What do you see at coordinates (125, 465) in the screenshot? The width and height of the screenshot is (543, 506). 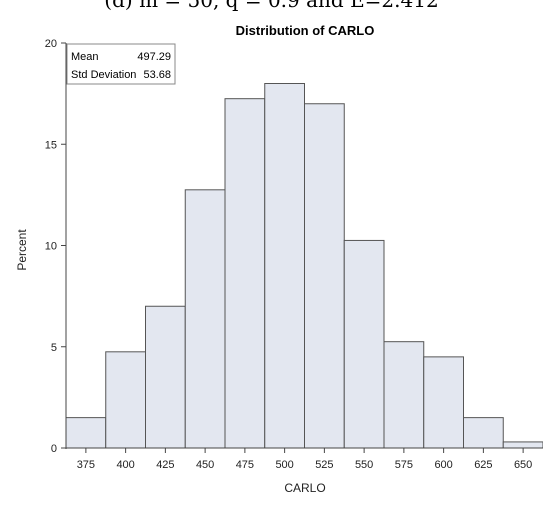 I see `x-tick-label: 400` at bounding box center [125, 465].